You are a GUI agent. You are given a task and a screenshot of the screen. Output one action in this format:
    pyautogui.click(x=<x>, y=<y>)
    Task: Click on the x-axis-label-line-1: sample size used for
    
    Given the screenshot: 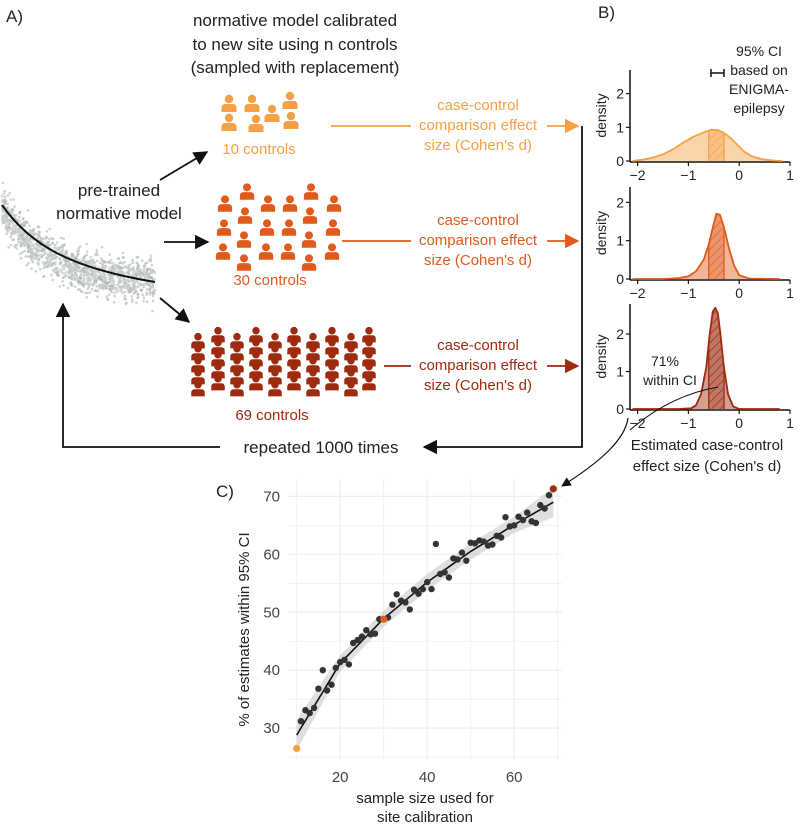 What is the action you would take?
    pyautogui.click(x=425, y=798)
    